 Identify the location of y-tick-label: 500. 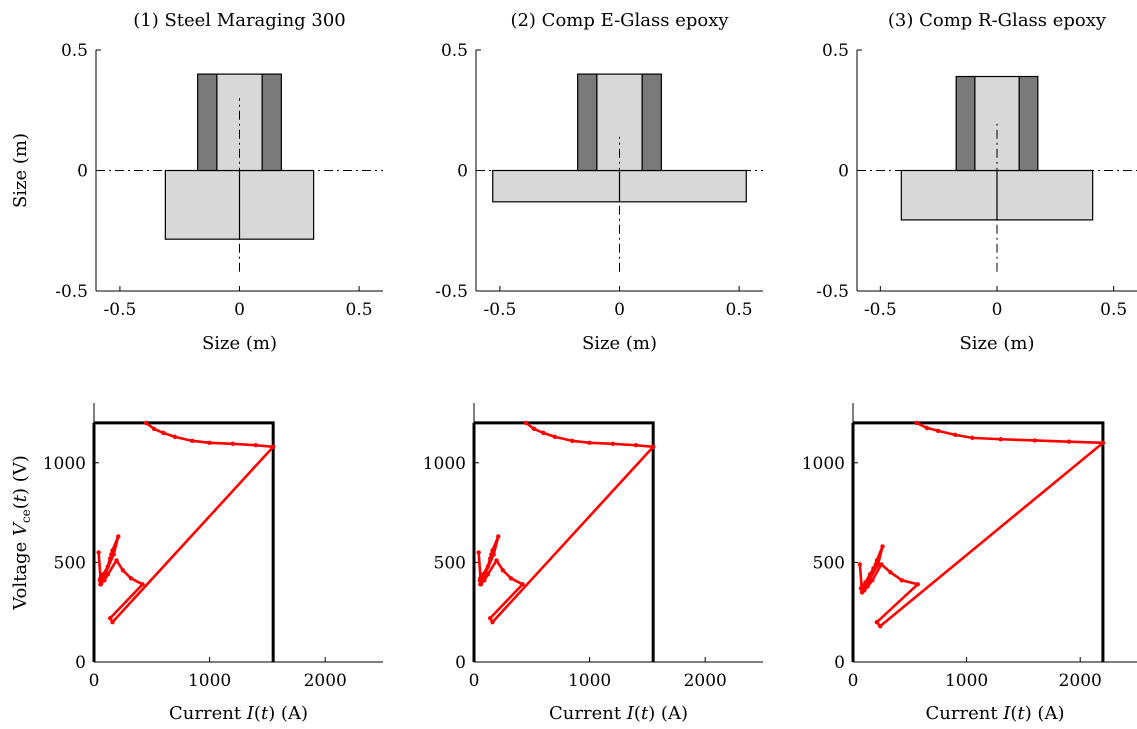
(829, 563).